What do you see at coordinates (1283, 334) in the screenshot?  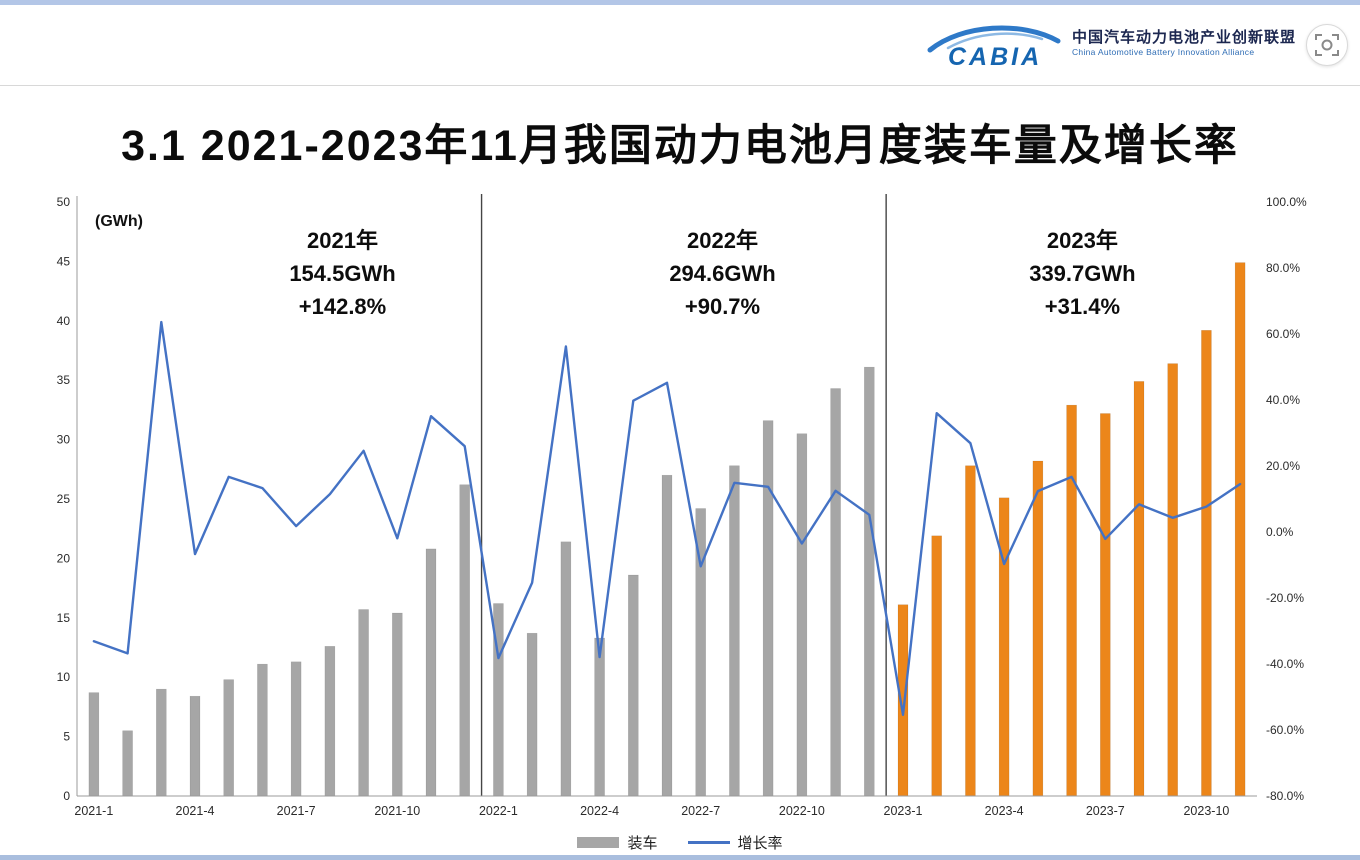 I see `svg-text: 60.0%` at bounding box center [1283, 334].